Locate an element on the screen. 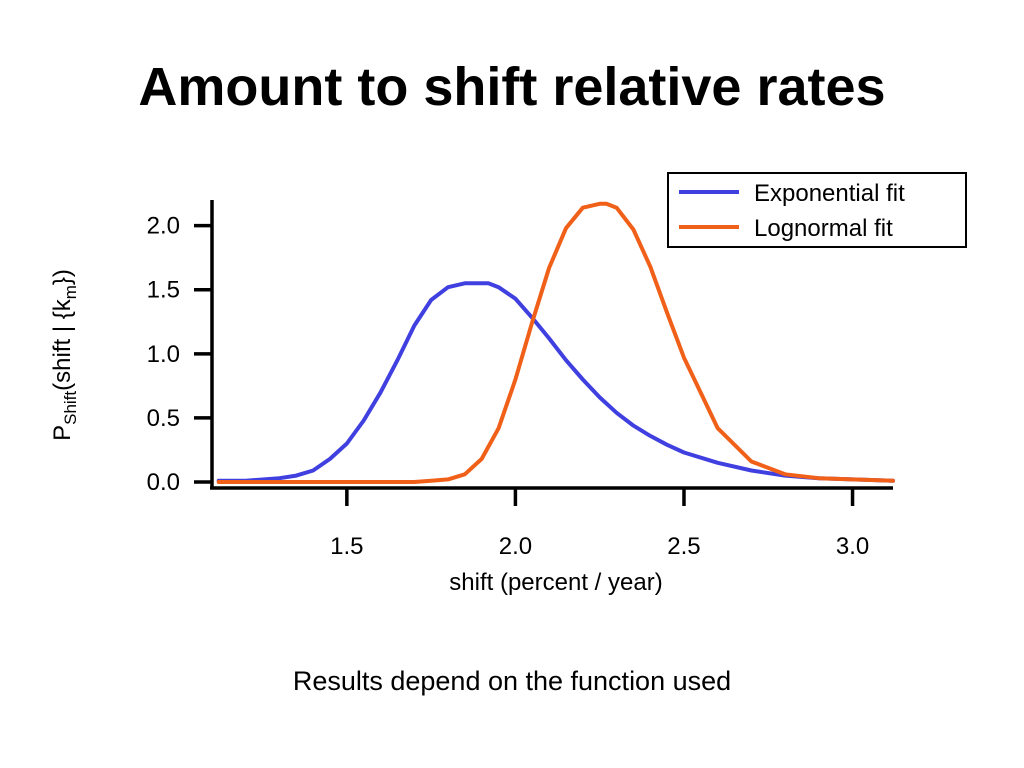 The width and height of the screenshot is (1024, 768). y-axis-title-args: (shift | {k is located at coordinates (62, 344).